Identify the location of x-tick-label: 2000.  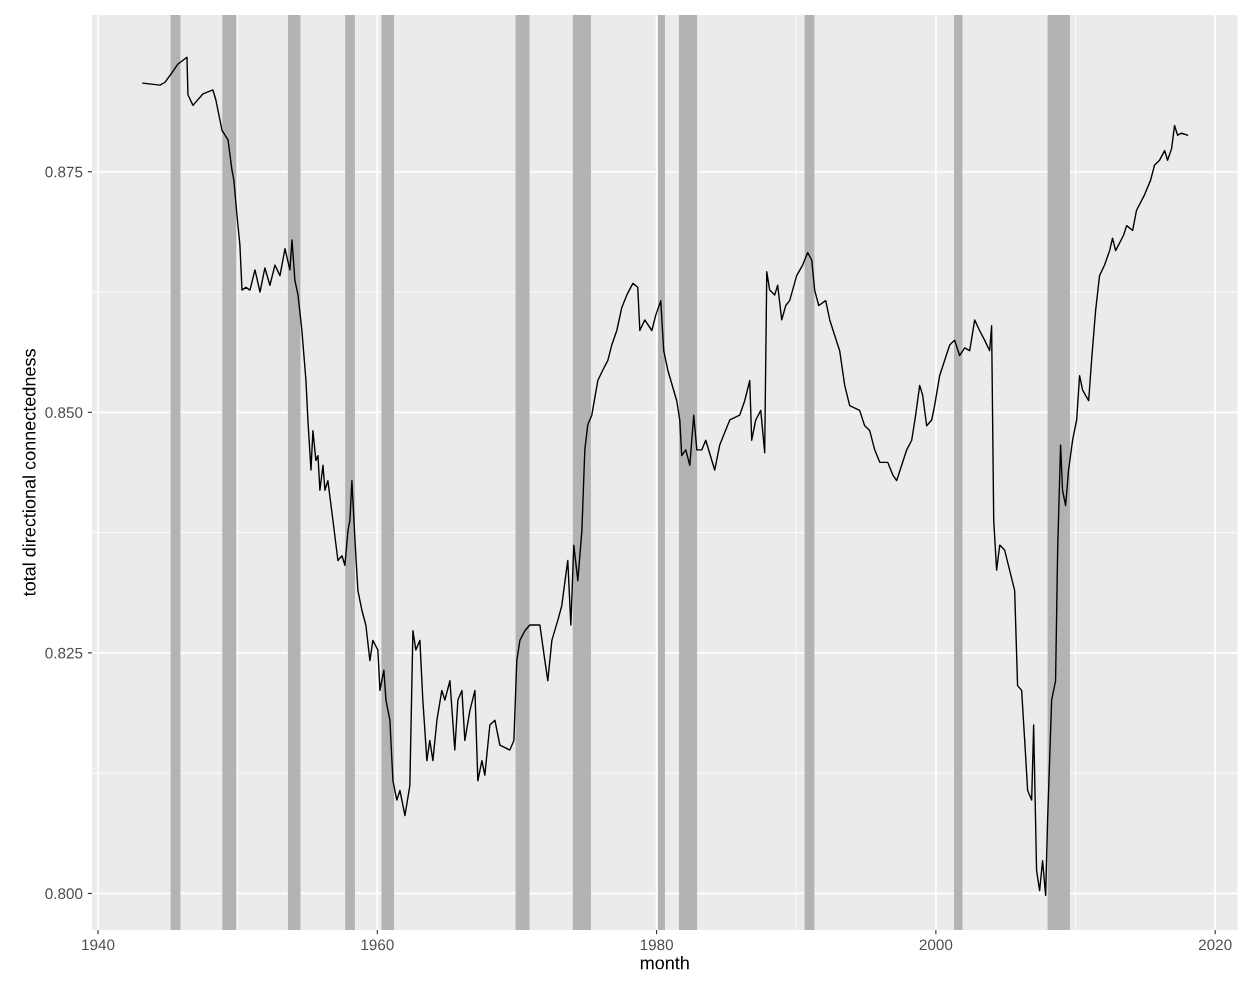
(936, 945).